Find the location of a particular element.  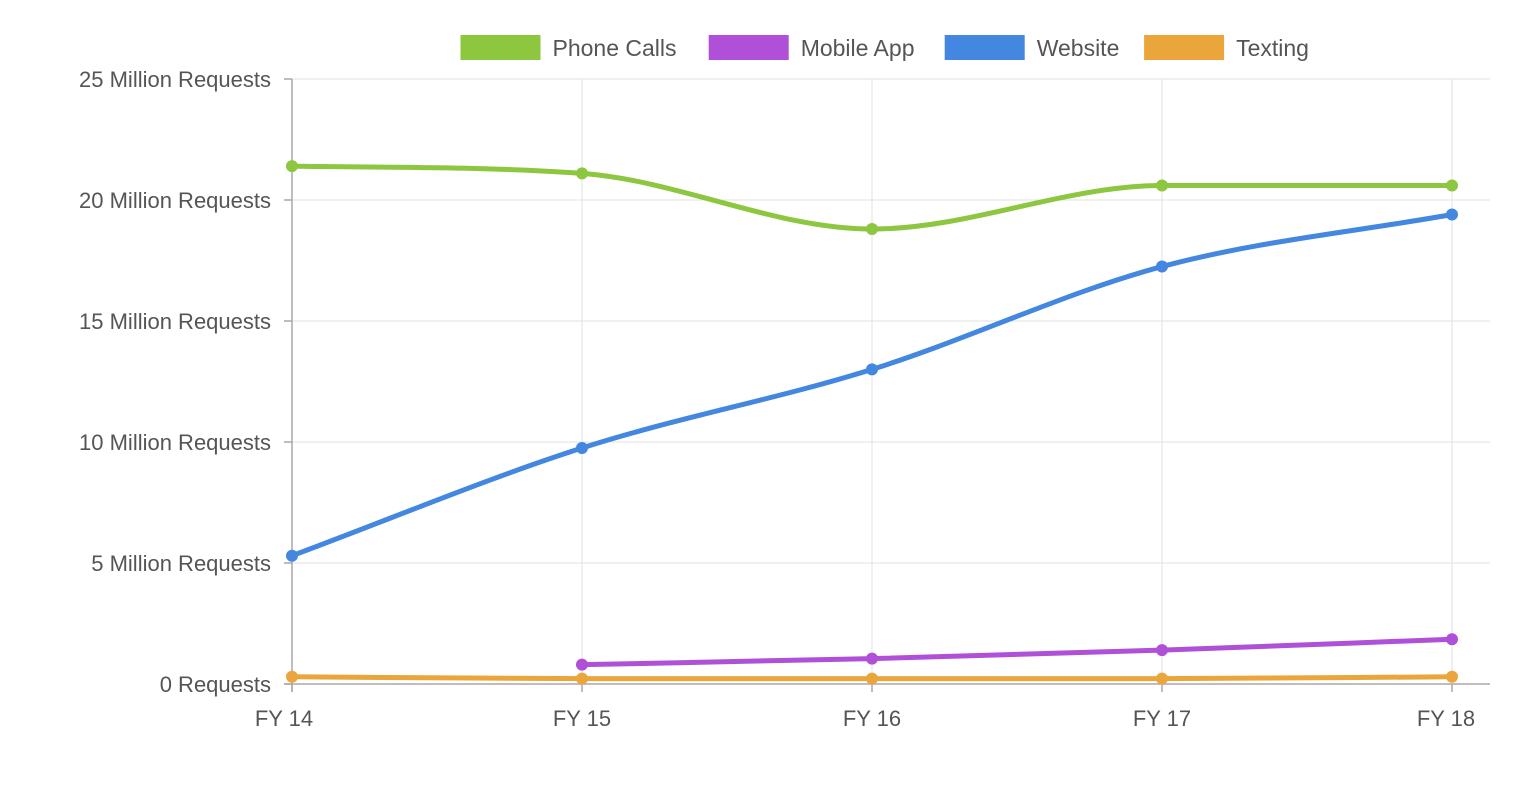

legend-label: Phone Calls is located at coordinates (615, 48).